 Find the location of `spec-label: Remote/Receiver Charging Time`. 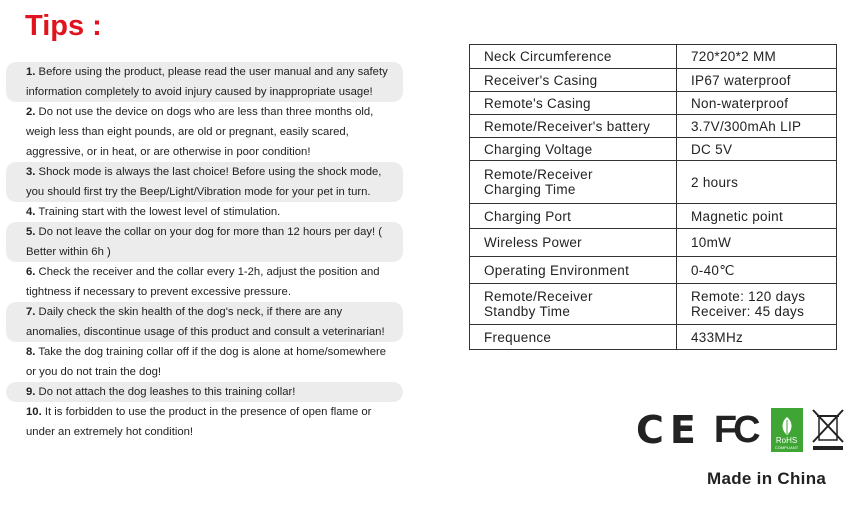

spec-label: Remote/Receiver Charging Time is located at coordinates (573, 182).